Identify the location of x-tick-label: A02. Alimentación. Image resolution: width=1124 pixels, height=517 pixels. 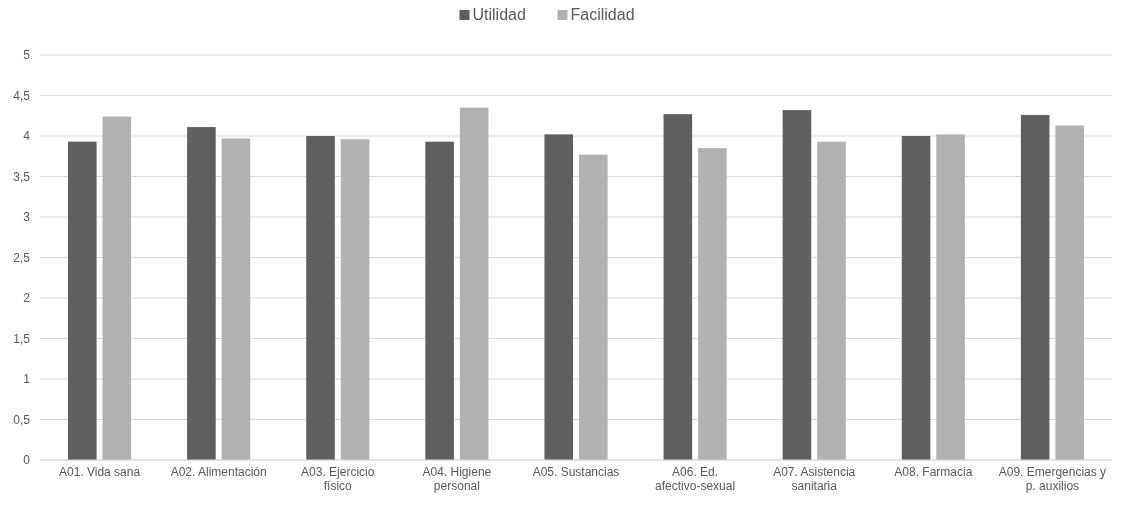
(218, 472).